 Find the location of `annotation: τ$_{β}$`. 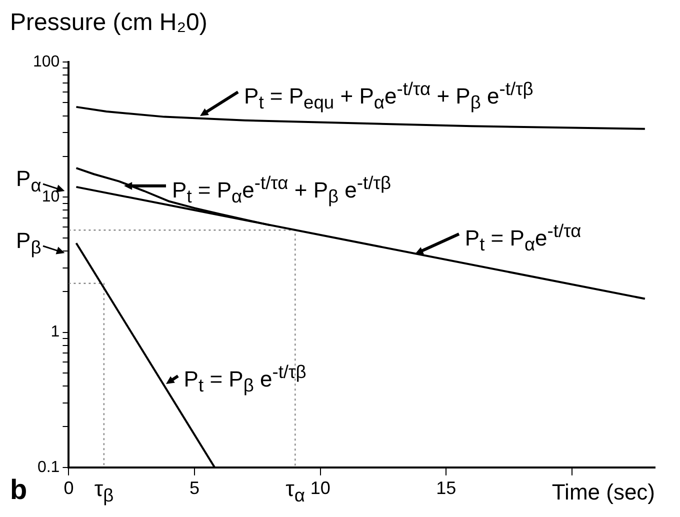

annotation: τ$_{β}$ is located at coordinates (104, 490).